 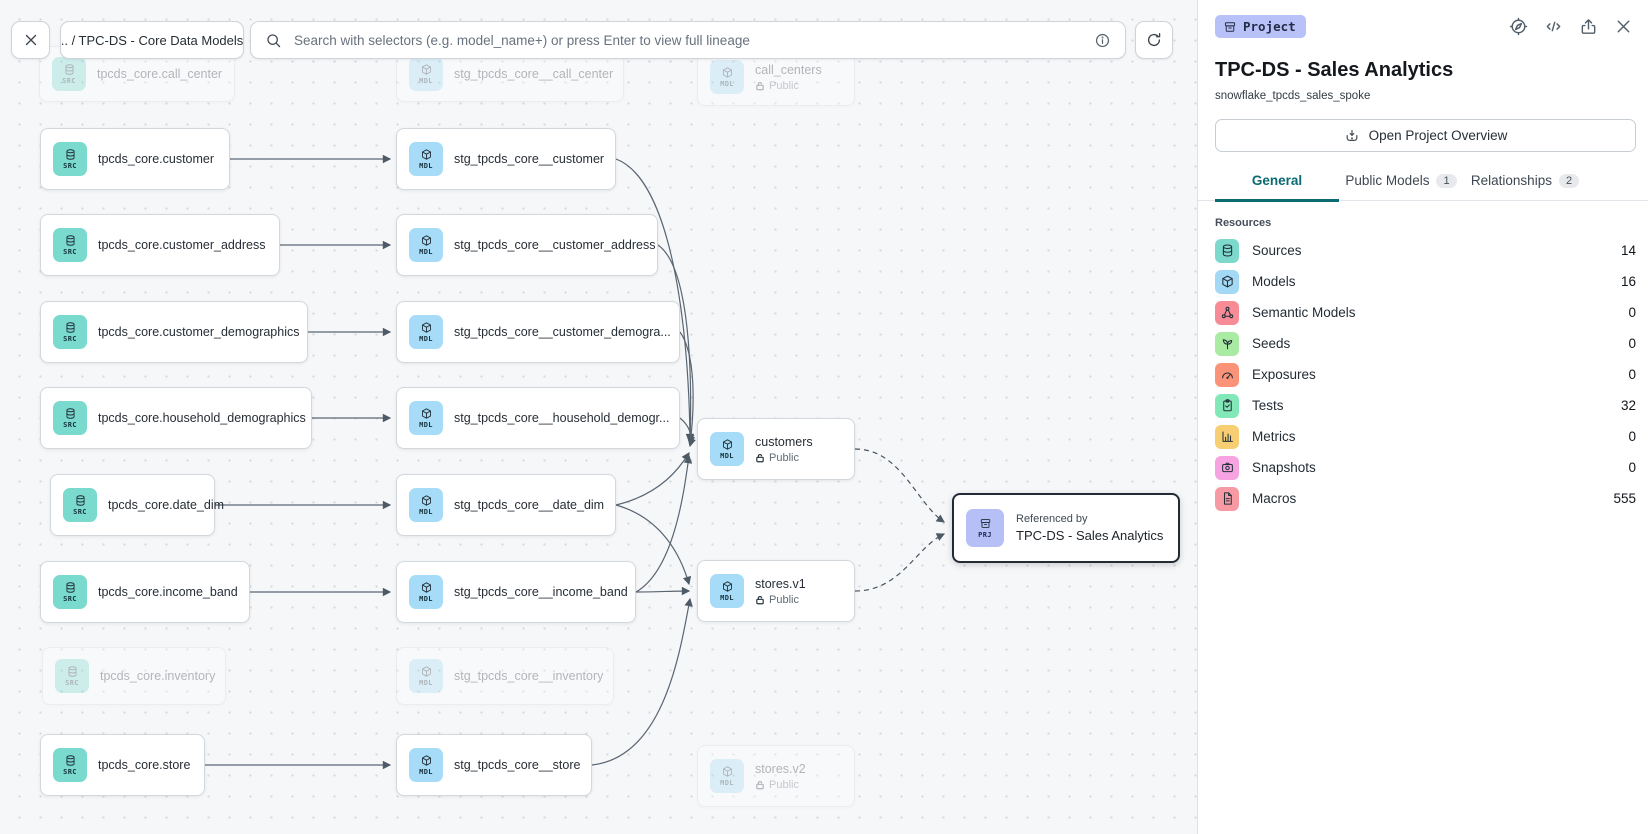 I want to click on open-overview-icon, so click(x=1351, y=135).